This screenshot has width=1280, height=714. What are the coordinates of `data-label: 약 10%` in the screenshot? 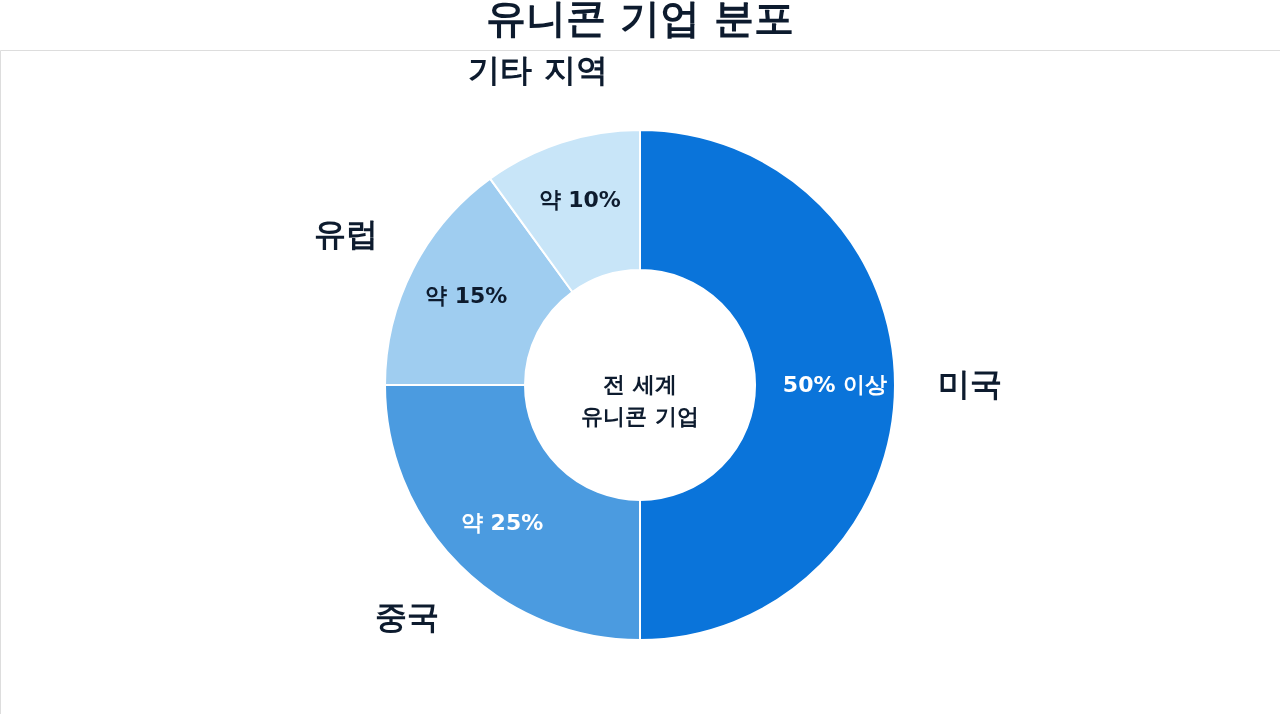 It's located at (579, 199).